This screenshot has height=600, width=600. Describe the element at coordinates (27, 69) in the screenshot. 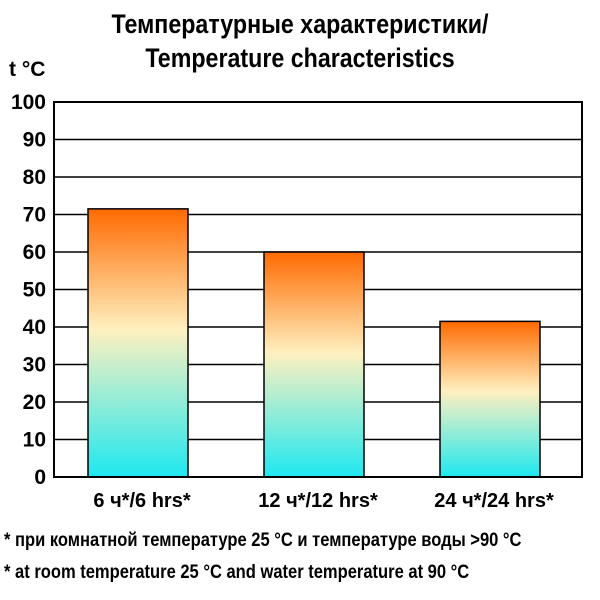

I see `y-axis-unit-label: t °C` at that location.